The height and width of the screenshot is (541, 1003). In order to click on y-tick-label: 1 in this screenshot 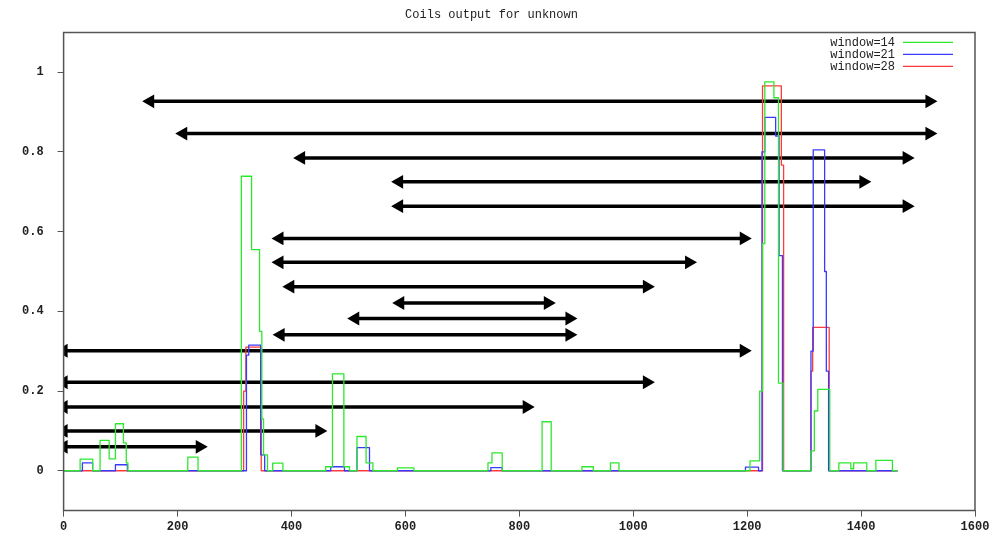, I will do `click(40, 72)`.